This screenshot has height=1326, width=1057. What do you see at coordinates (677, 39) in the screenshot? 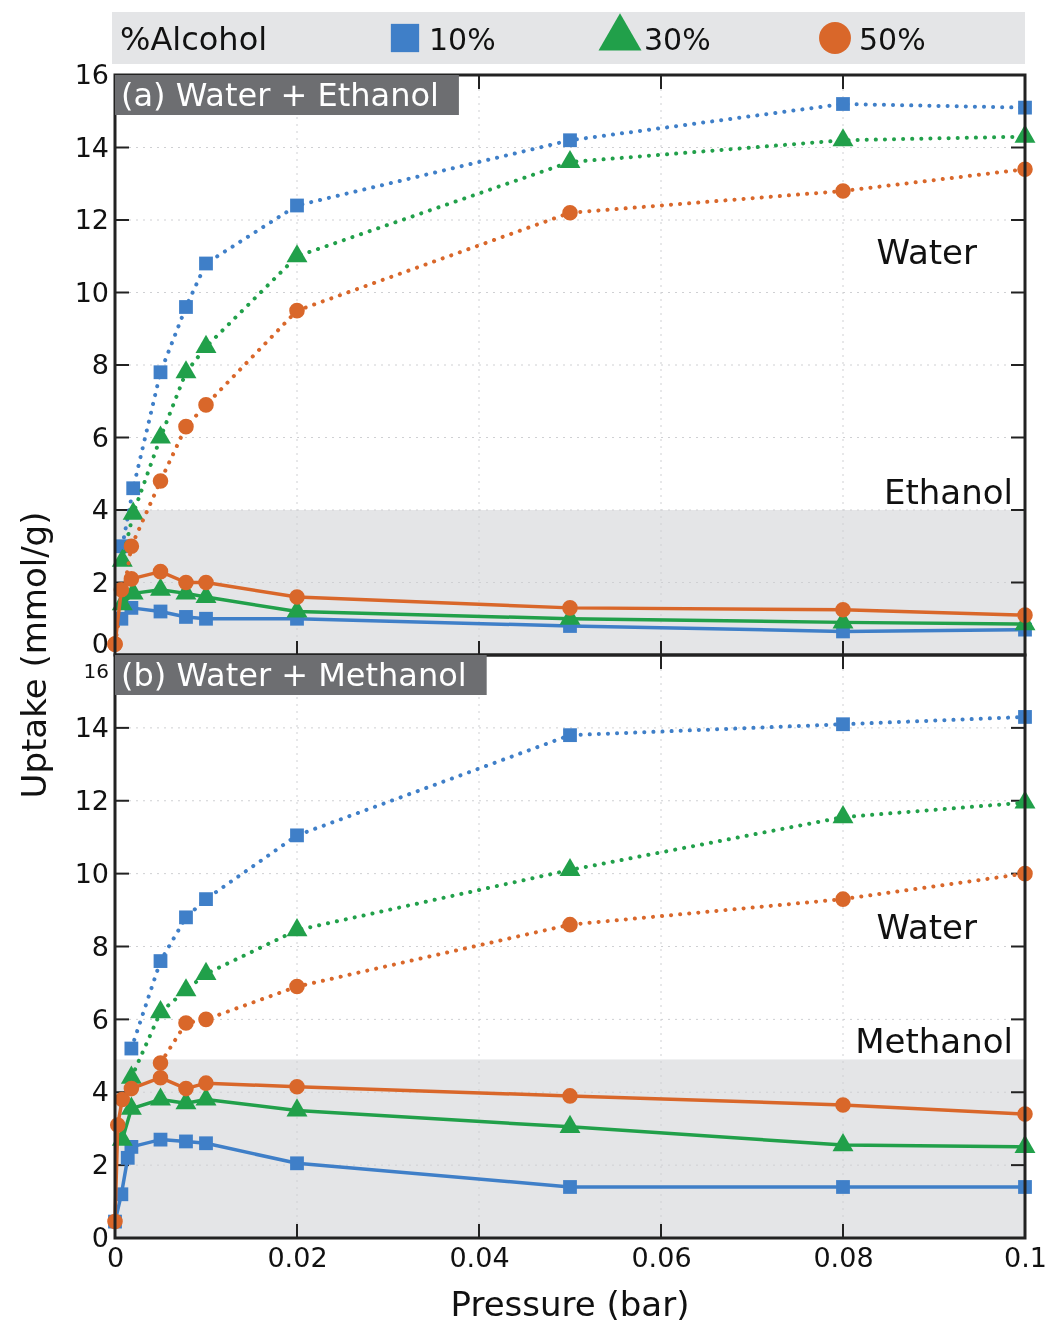
I see `legend-label: 30%` at bounding box center [677, 39].